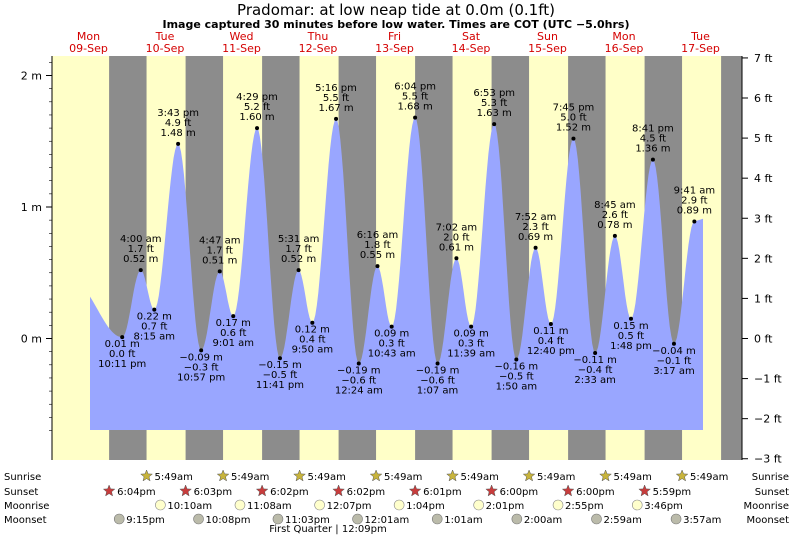 This screenshot has width=793, height=538. What do you see at coordinates (471, 354) in the screenshot?
I see `tide-label: 11:39 am` at bounding box center [471, 354].